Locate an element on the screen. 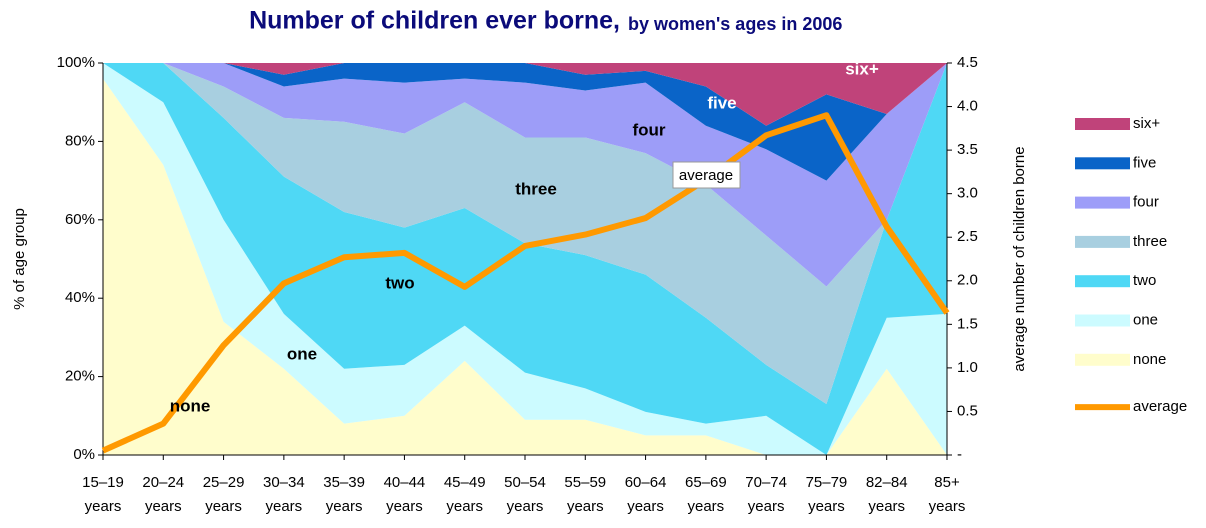 This screenshot has height=528, width=1206. y2-tick-label: - is located at coordinates (959, 454).